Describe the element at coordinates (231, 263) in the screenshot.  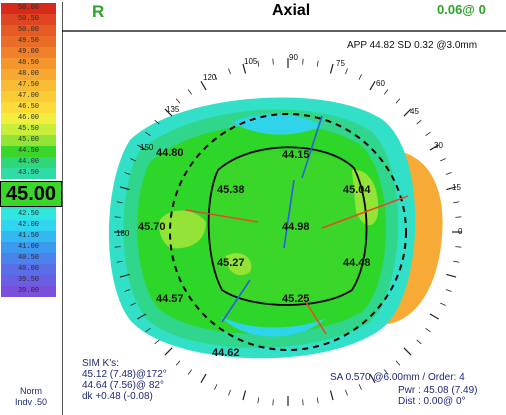
I see `map-value-45-27: 45.27` at that location.